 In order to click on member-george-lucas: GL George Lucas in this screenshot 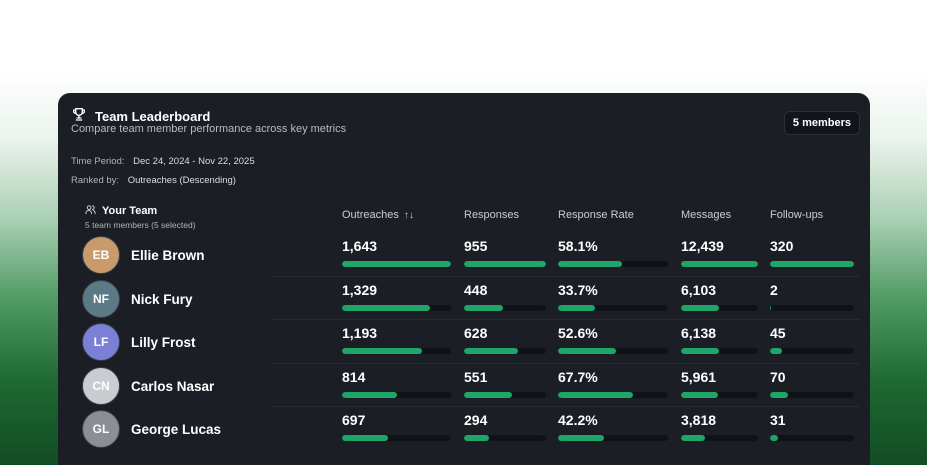, I will do `click(151, 429)`.